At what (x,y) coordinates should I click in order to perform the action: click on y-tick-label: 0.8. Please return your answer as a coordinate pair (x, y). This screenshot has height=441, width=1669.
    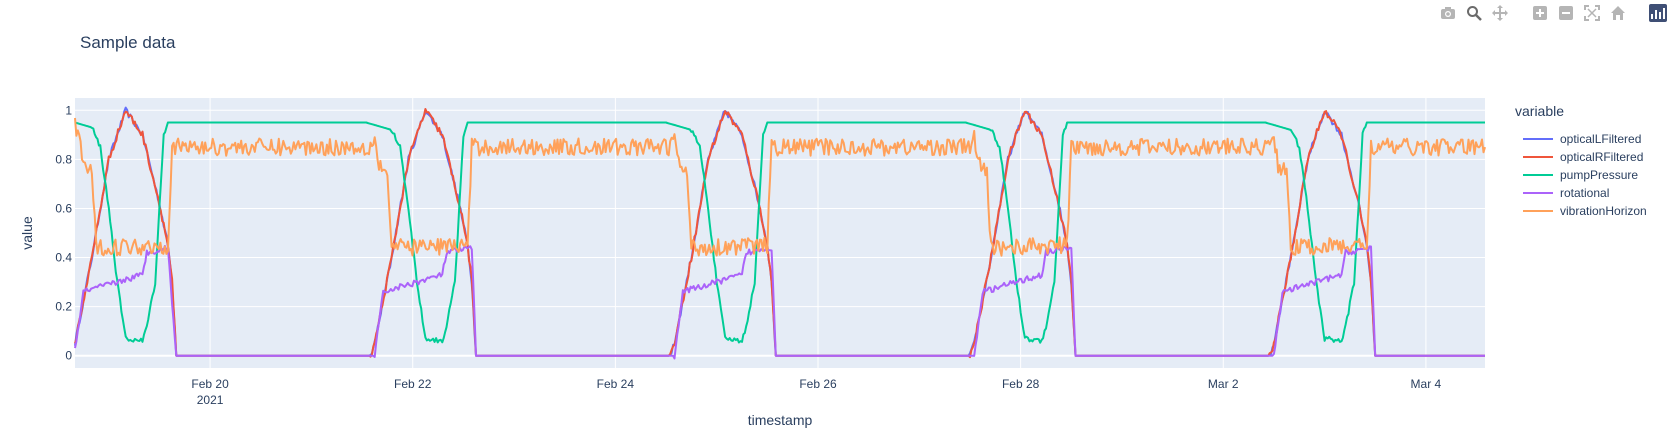
    Looking at the image, I should click on (63, 159).